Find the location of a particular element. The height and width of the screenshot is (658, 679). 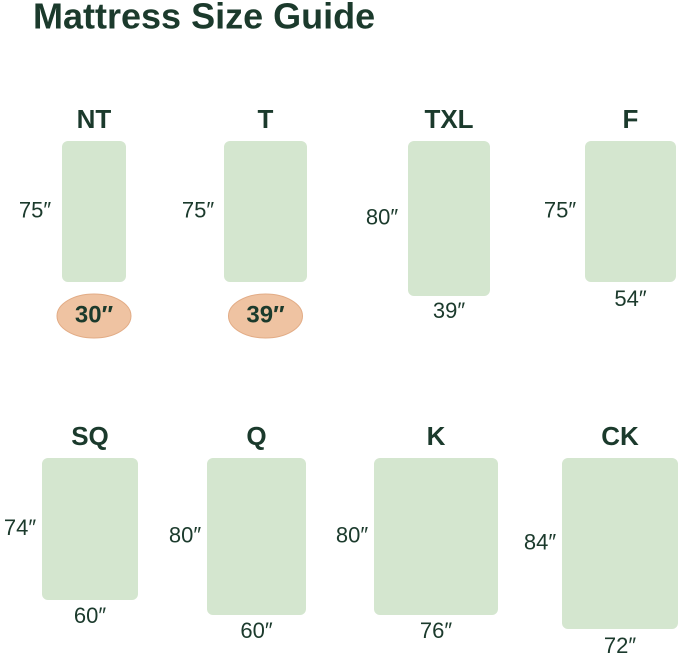

size-label: TXL is located at coordinates (448, 119).